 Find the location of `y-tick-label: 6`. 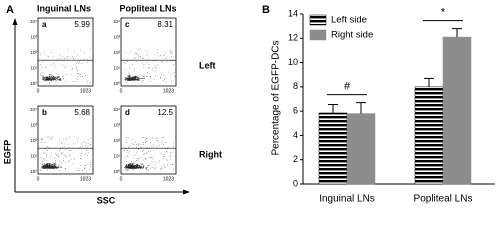

y-tick-label: 6 is located at coordinates (295, 111).